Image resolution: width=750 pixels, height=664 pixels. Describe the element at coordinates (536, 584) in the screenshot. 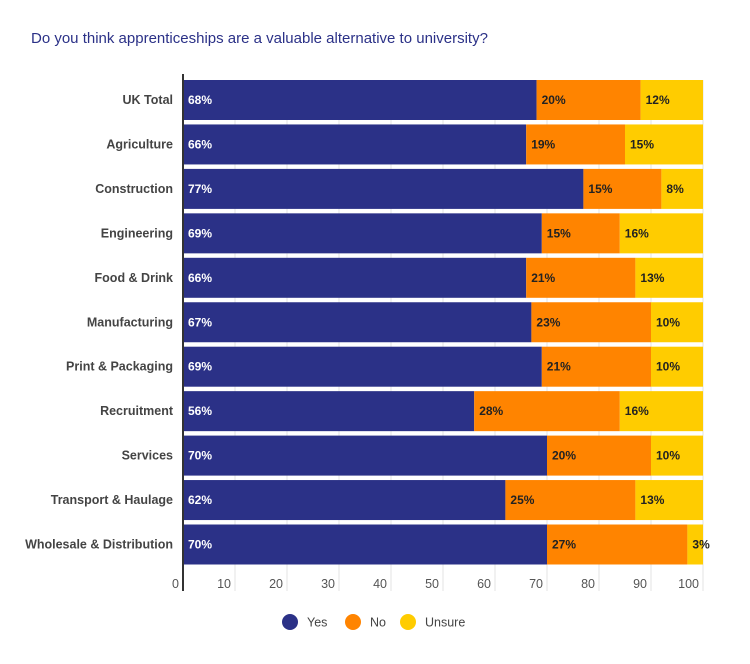

I see `x-tick-label: 70` at that location.